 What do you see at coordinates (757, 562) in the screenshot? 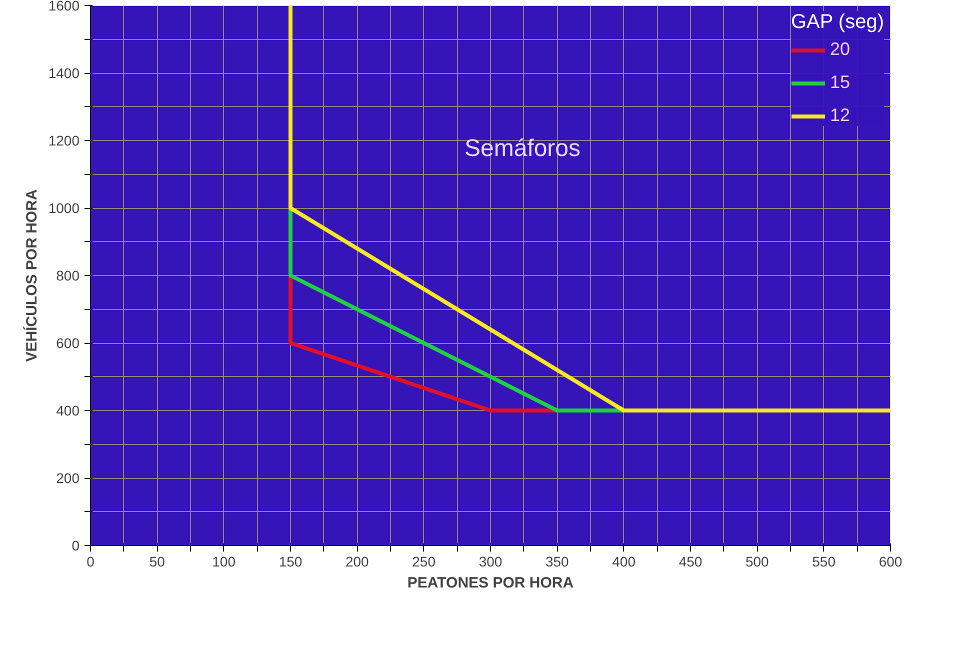
I see `x-tick-label: 500` at bounding box center [757, 562].